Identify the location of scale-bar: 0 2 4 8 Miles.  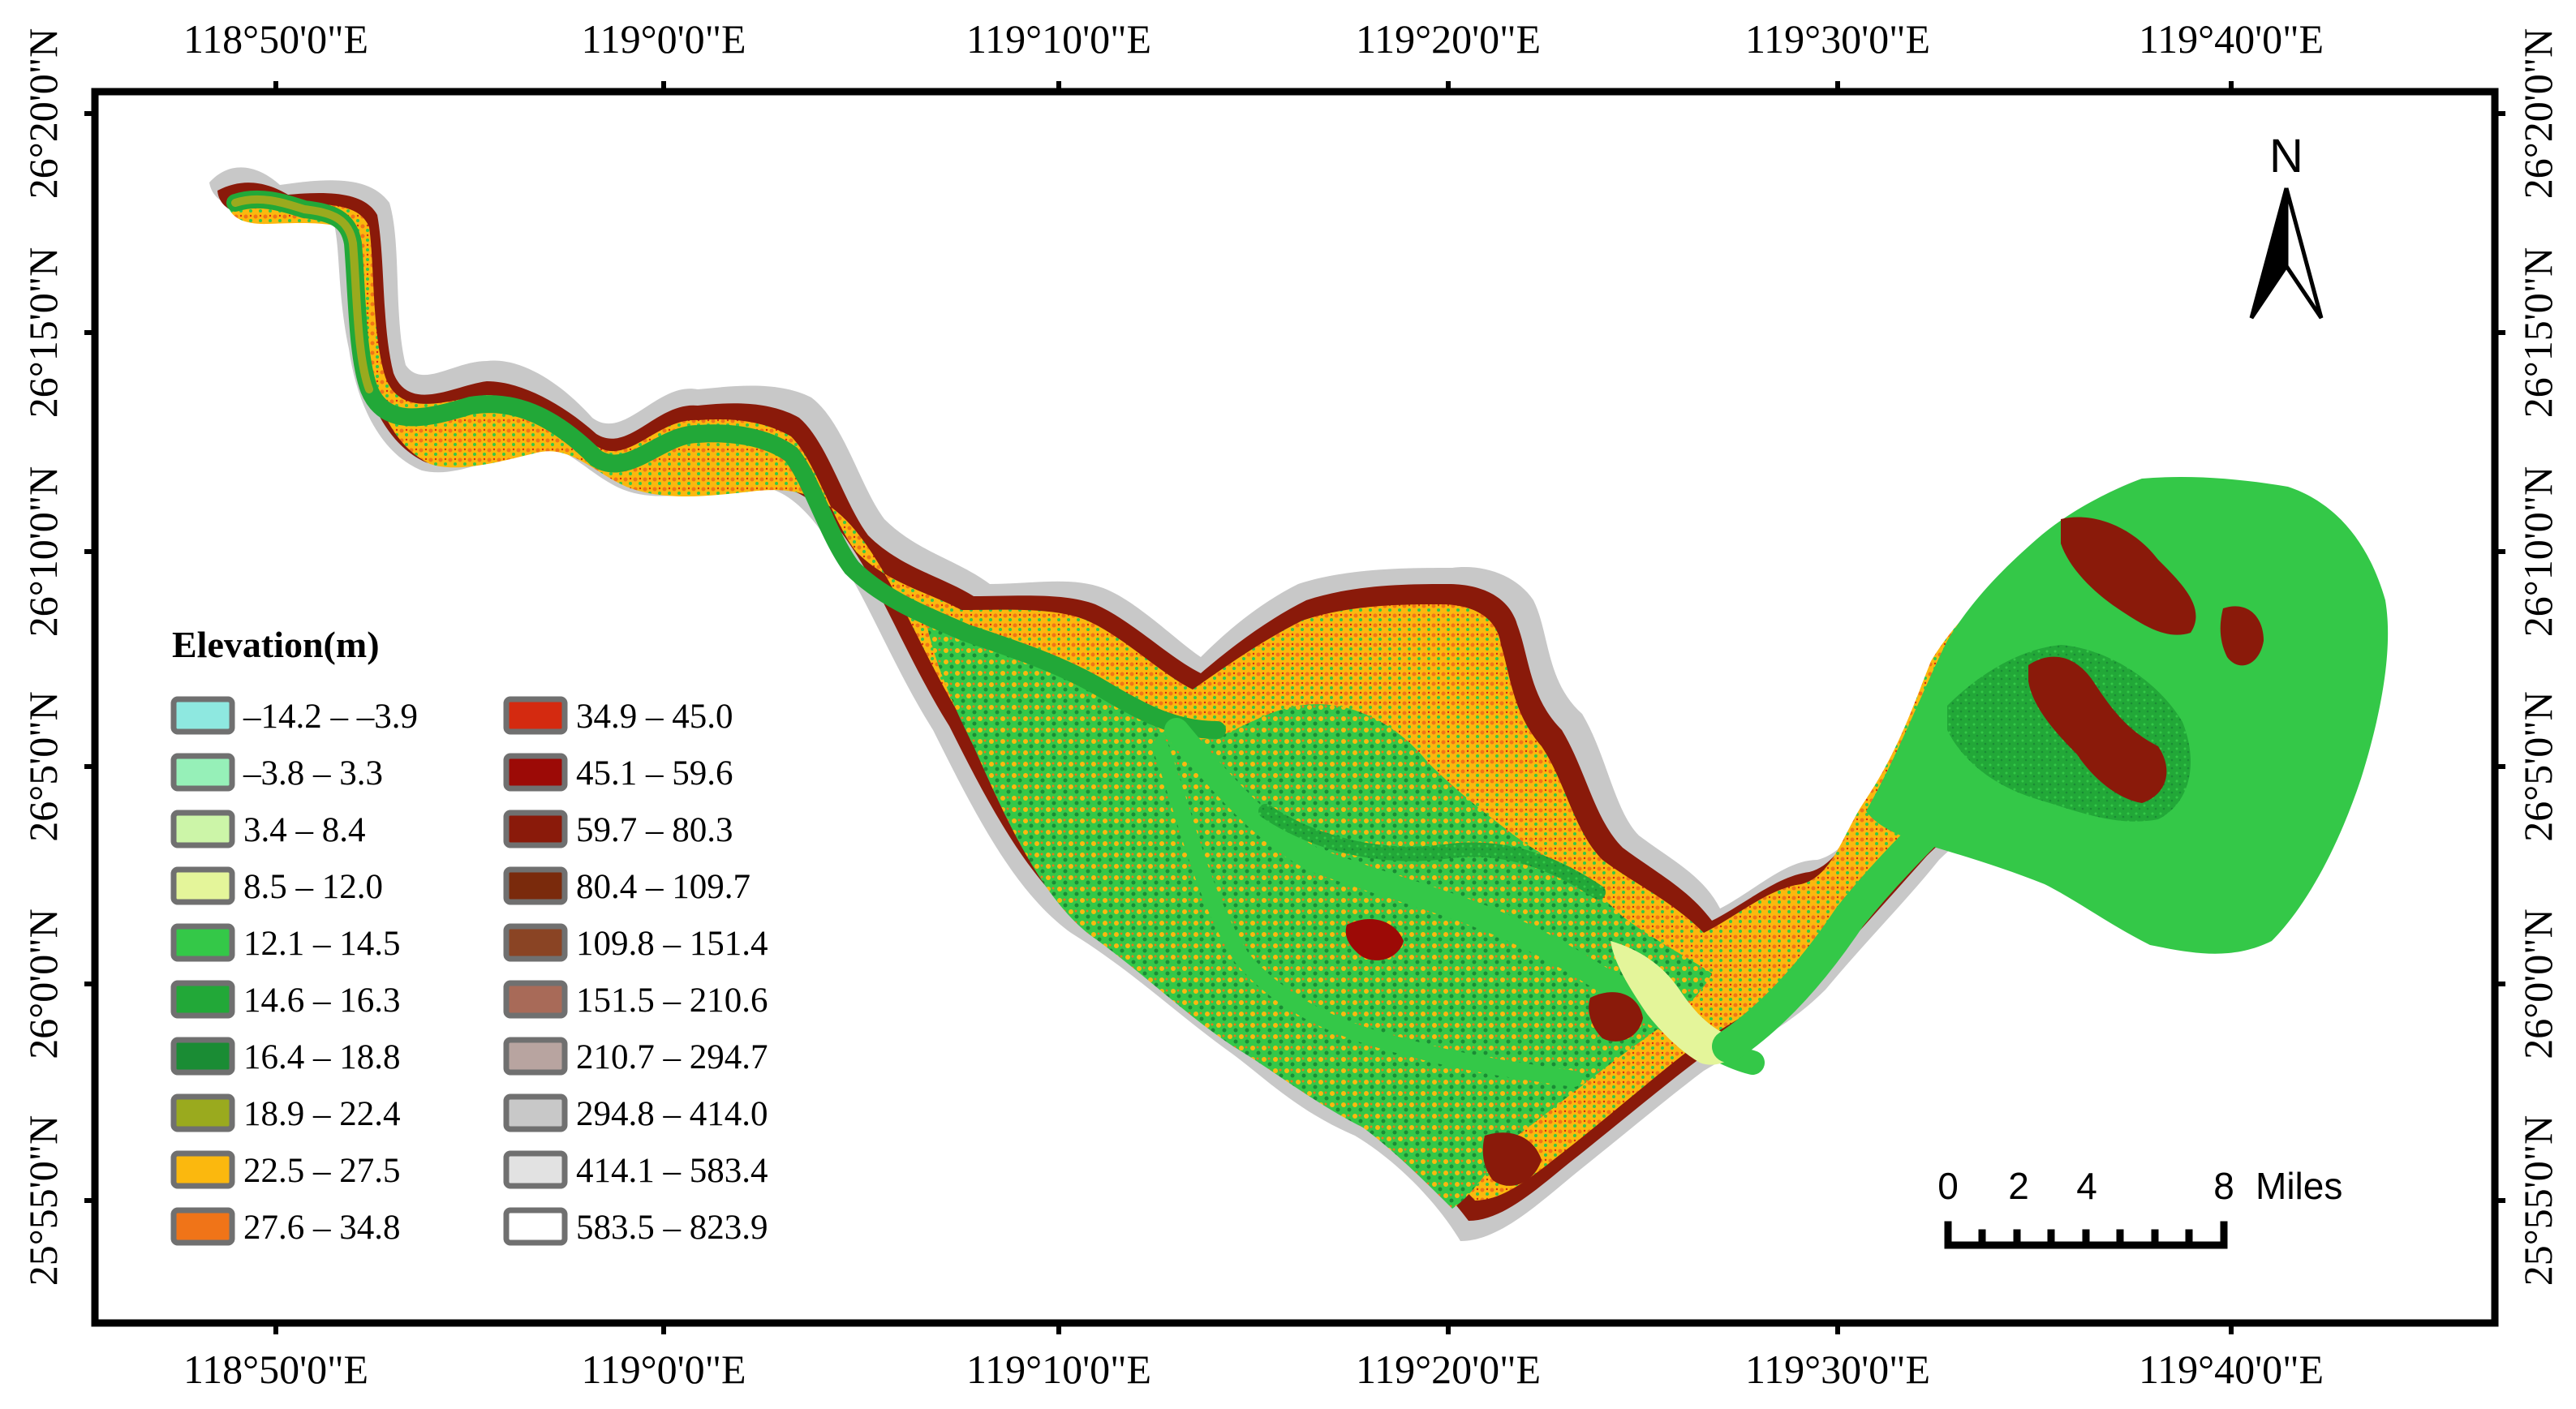
(2139, 1207).